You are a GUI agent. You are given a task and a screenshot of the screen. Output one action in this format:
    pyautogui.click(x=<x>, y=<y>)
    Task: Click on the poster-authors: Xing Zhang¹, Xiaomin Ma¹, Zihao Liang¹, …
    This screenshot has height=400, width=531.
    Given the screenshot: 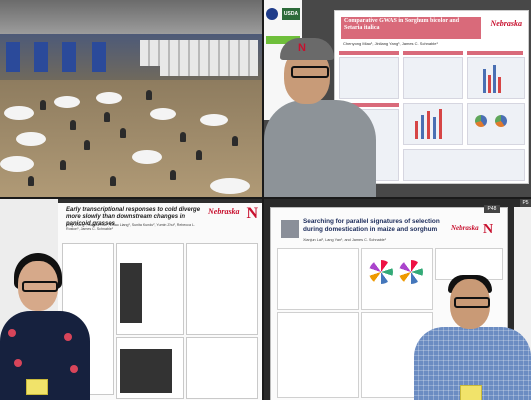 What is the action you would take?
    pyautogui.click(x=130, y=227)
    